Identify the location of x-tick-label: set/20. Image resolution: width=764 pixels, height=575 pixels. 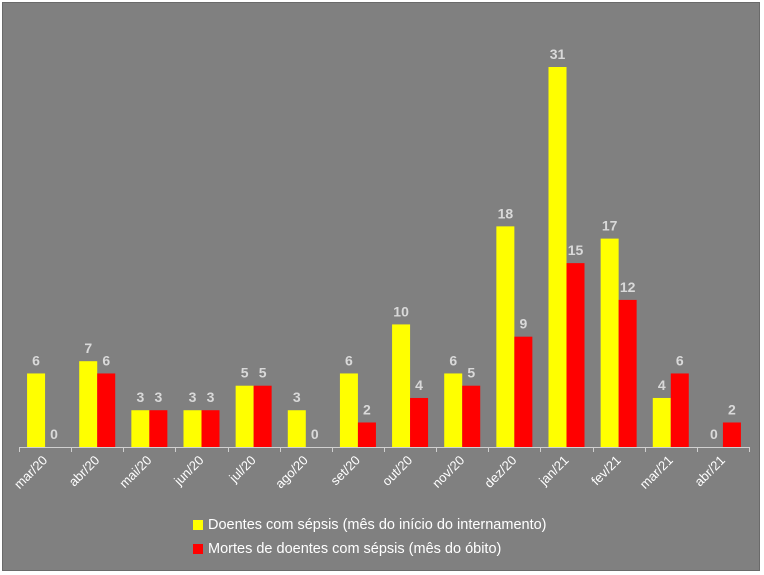
(345, 471).